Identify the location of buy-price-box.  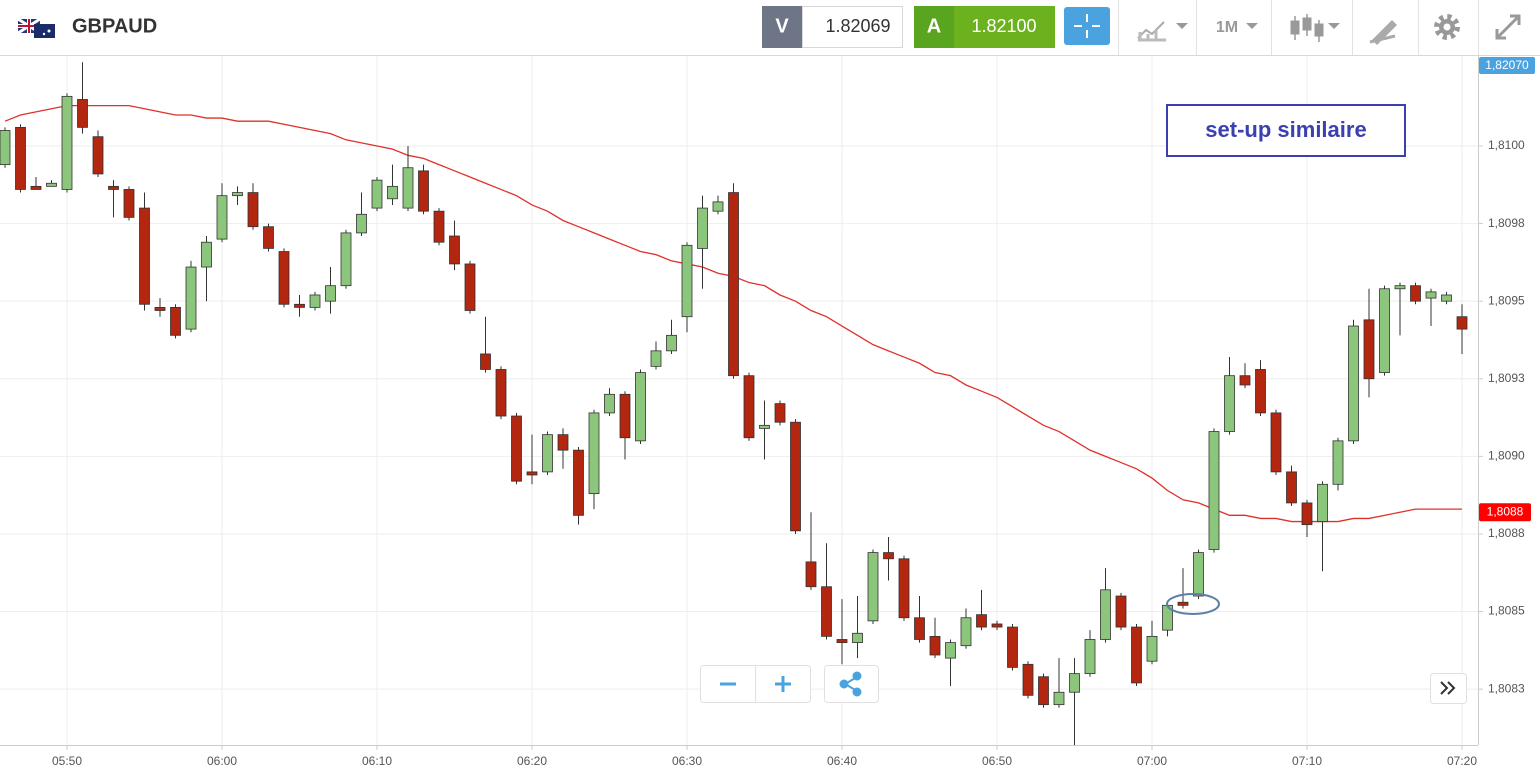
(1004, 27).